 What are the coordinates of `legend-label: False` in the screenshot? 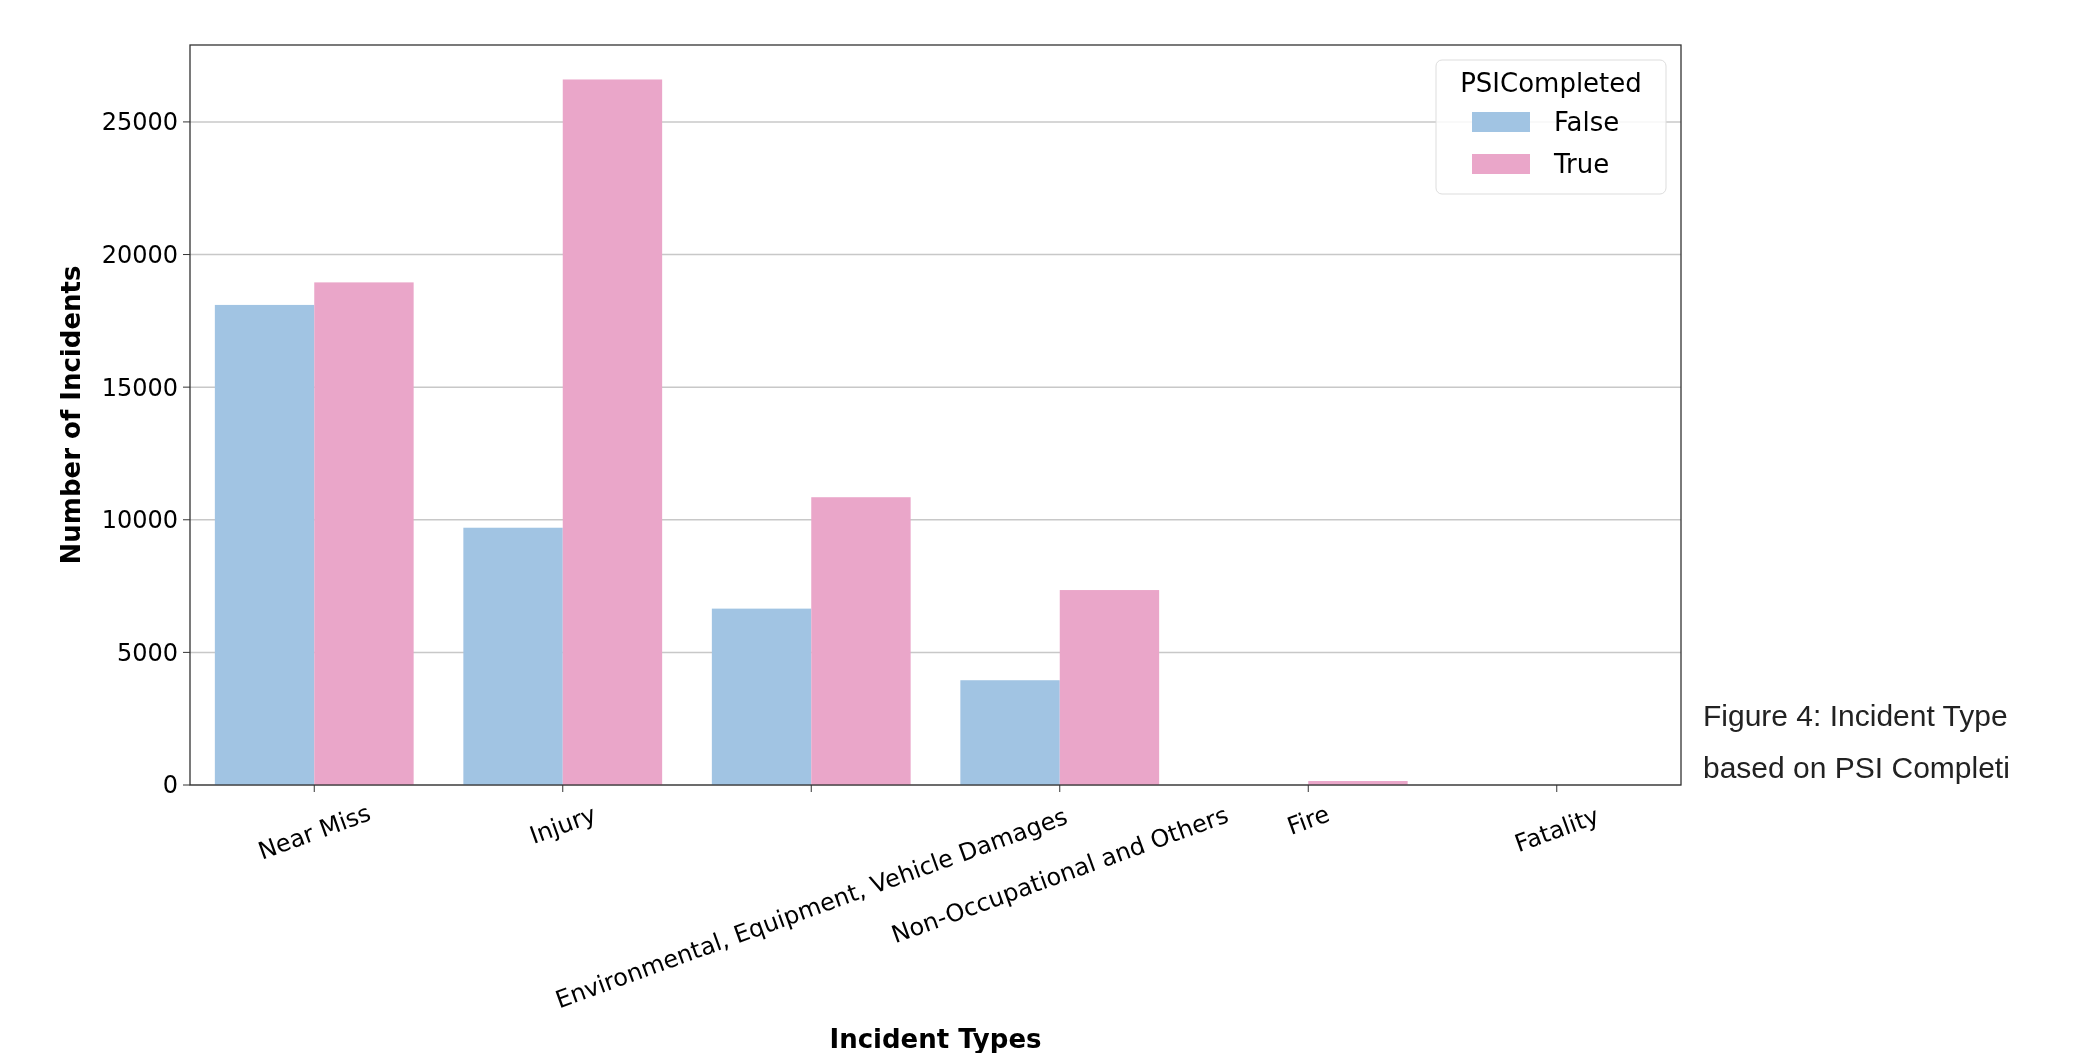 It's located at (1587, 122).